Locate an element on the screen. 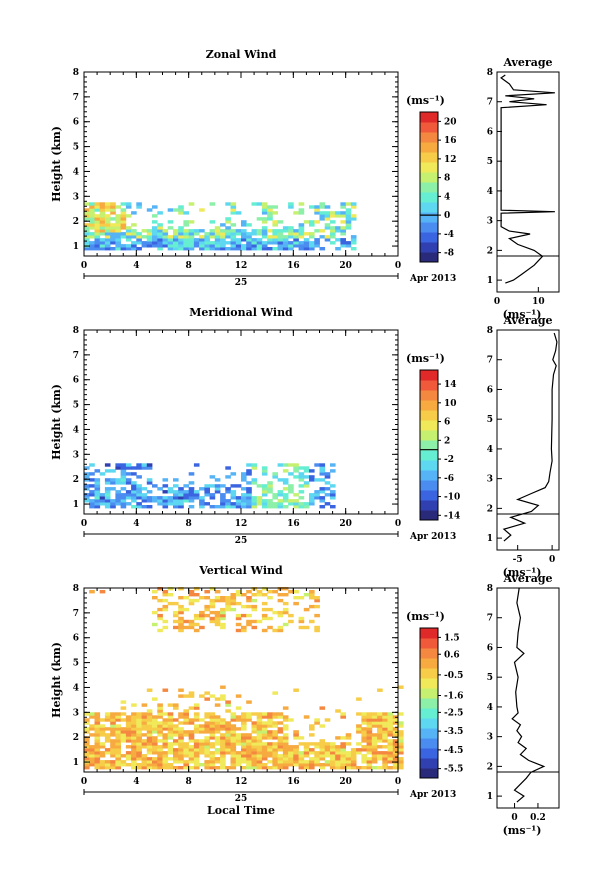 The width and height of the screenshot is (610, 877). average-y-tick-label: 5 is located at coordinates (490, 162).